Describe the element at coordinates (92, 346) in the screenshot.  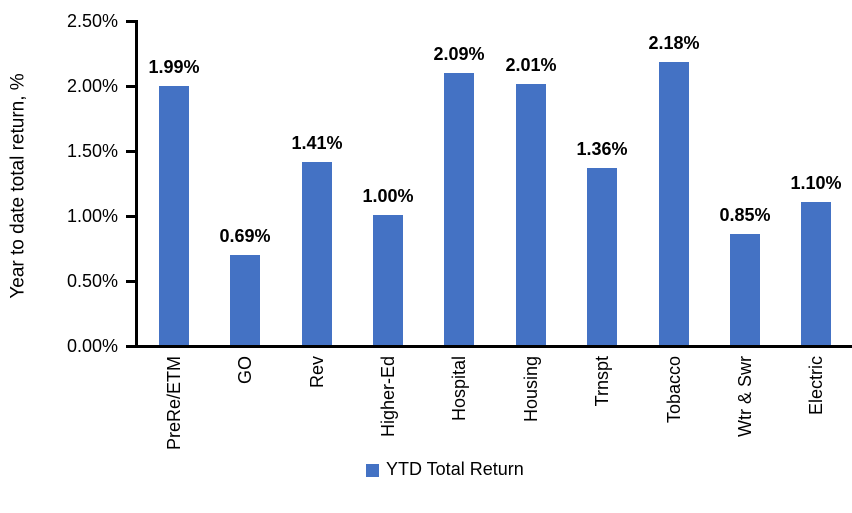
I see `y-tick-label: 0.00%` at that location.